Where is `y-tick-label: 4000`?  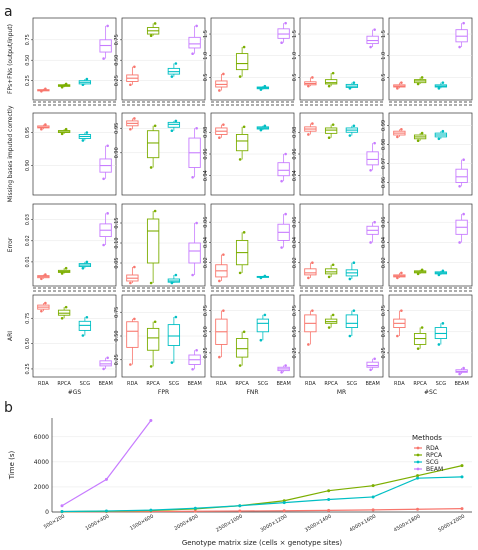
y-tick-label: 4000 is located at coordinates (41, 462).